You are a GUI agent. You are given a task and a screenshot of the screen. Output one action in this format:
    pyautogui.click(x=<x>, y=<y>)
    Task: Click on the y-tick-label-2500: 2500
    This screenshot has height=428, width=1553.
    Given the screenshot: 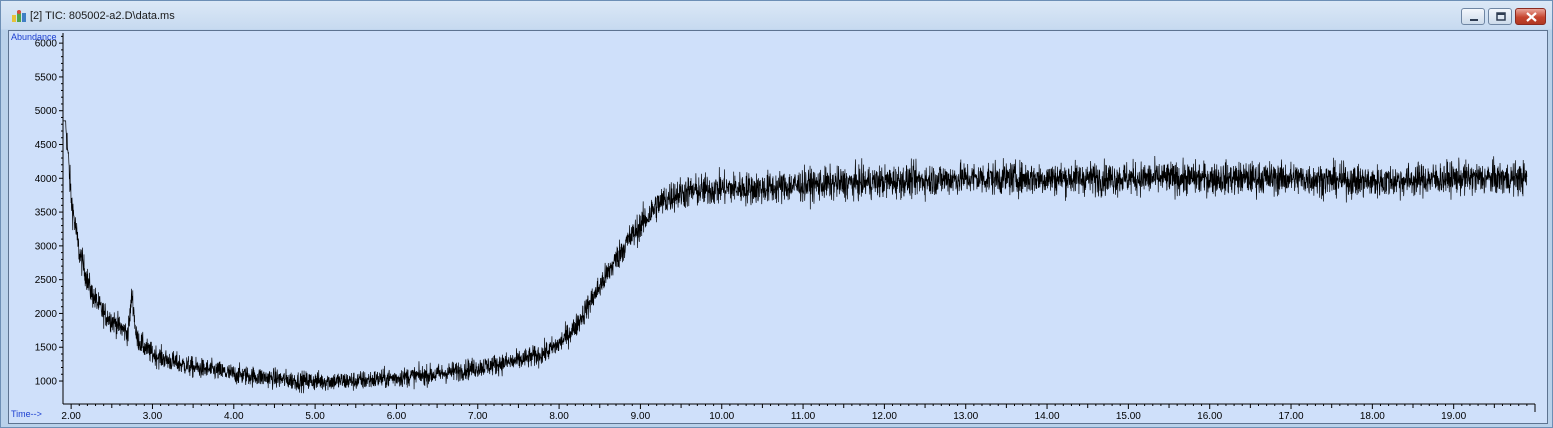 What is the action you would take?
    pyautogui.click(x=46, y=280)
    